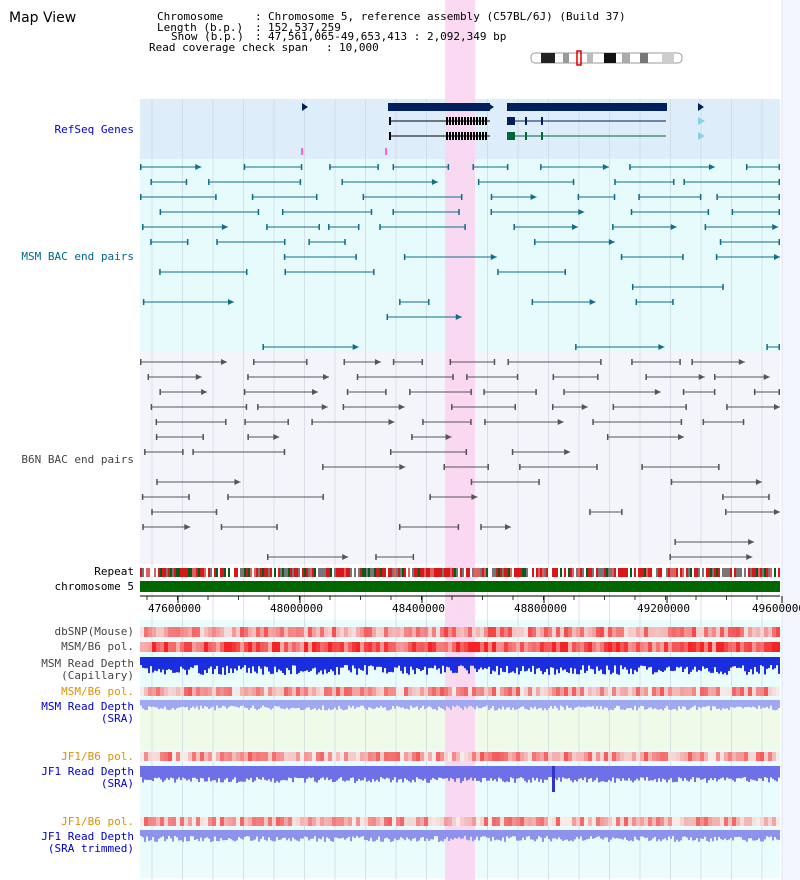 This screenshot has height=880, width=800. What do you see at coordinates (77, 459) in the screenshot?
I see `track-label-b6n-bac: B6N BAC end pairs` at bounding box center [77, 459].